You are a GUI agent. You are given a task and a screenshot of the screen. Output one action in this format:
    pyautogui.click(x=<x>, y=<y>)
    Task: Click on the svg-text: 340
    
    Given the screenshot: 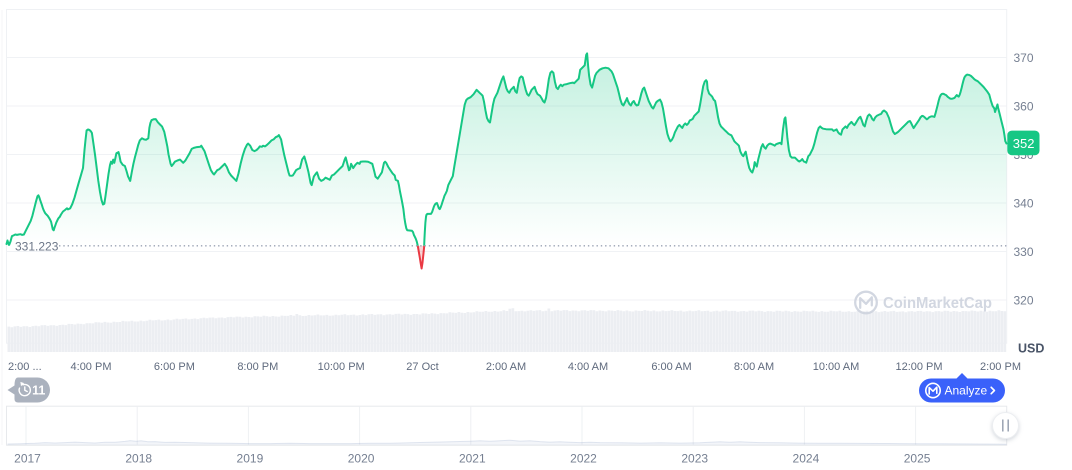 What is the action you would take?
    pyautogui.click(x=1024, y=204)
    